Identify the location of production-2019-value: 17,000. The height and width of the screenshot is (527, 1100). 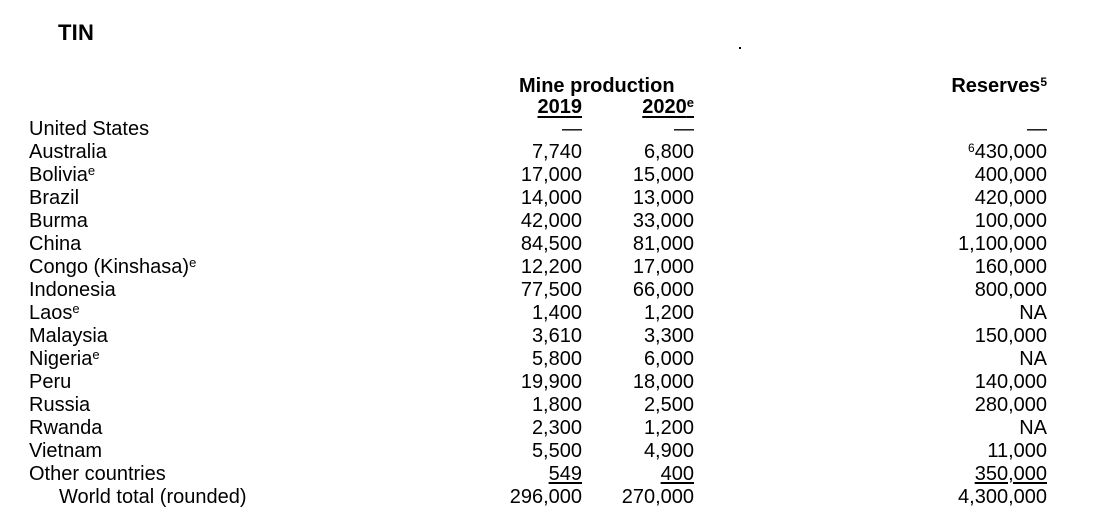
(551, 175).